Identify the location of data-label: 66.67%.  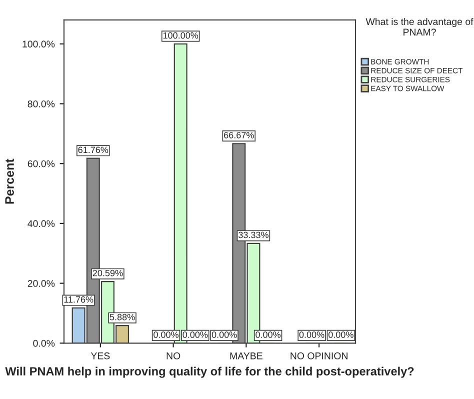
(239, 135).